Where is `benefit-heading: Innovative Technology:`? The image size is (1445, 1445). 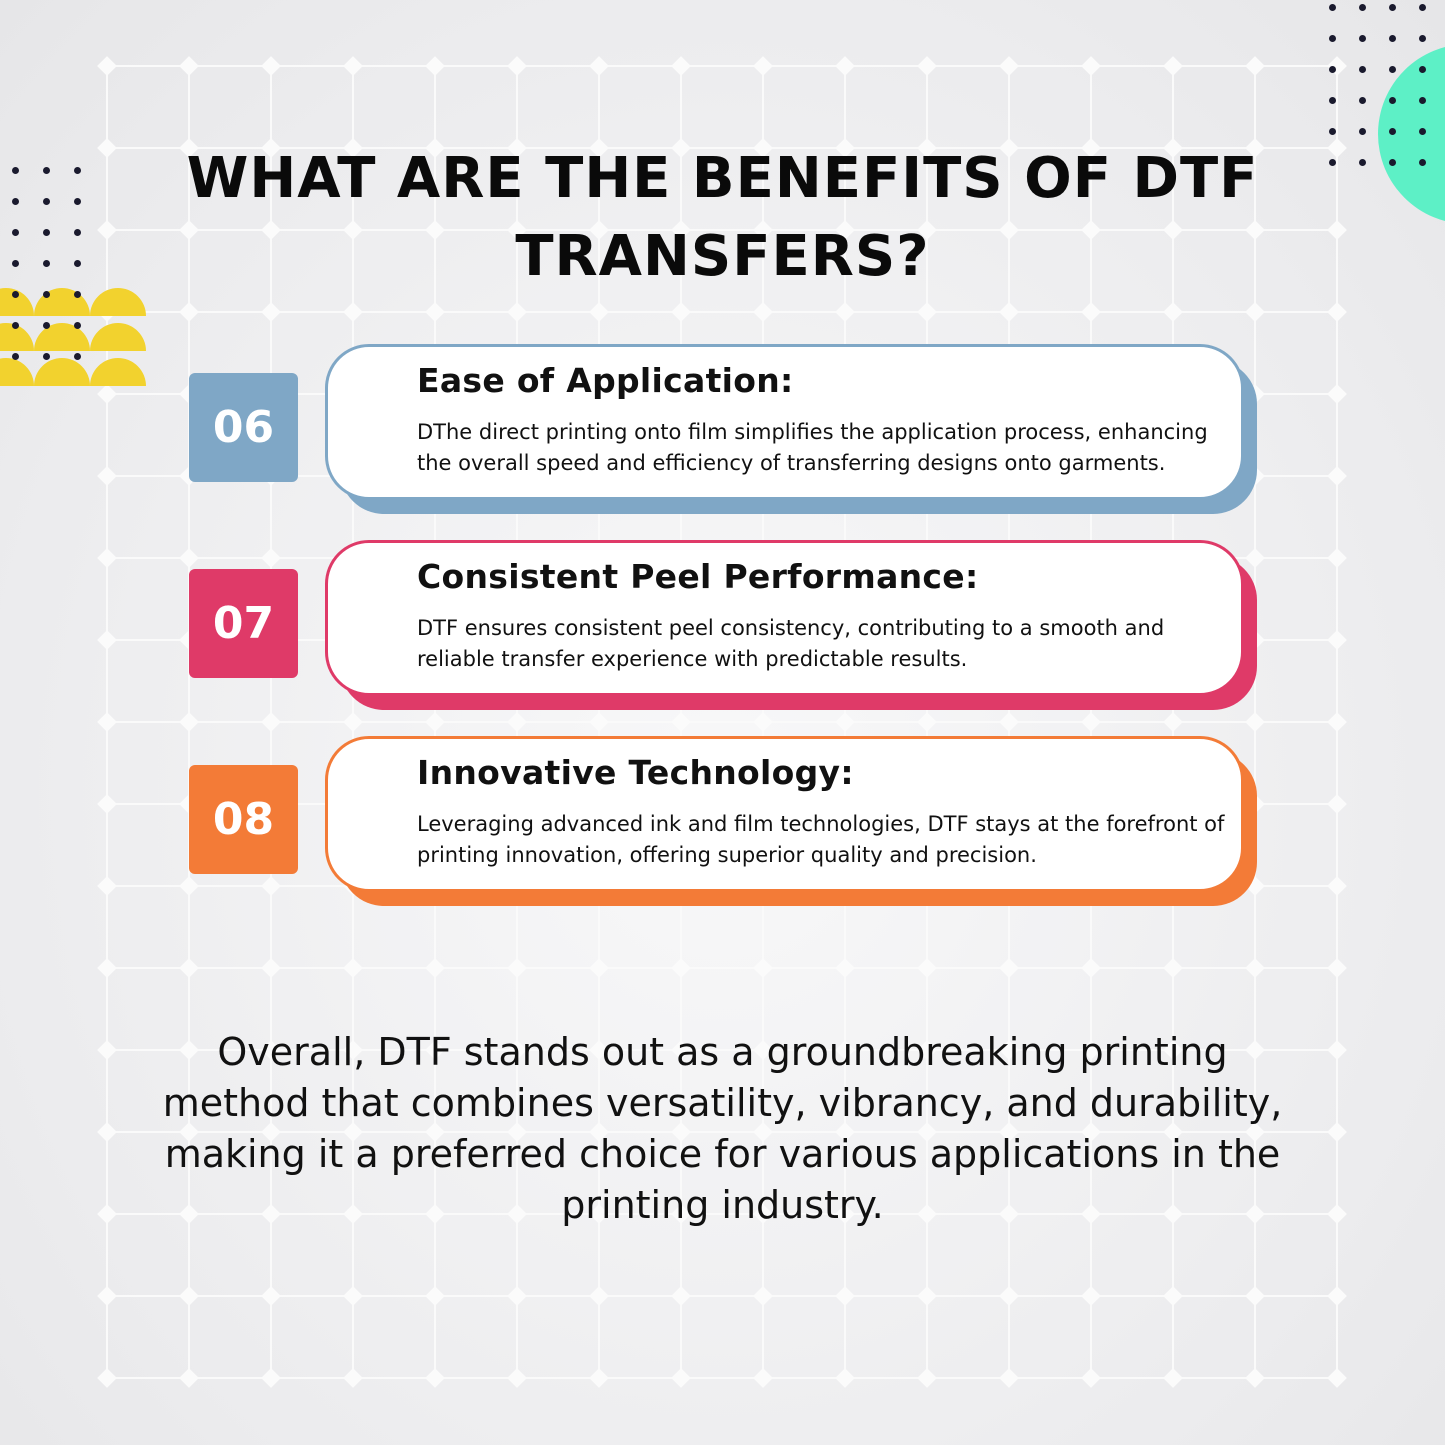 benefit-heading: Innovative Technology: is located at coordinates (635, 772).